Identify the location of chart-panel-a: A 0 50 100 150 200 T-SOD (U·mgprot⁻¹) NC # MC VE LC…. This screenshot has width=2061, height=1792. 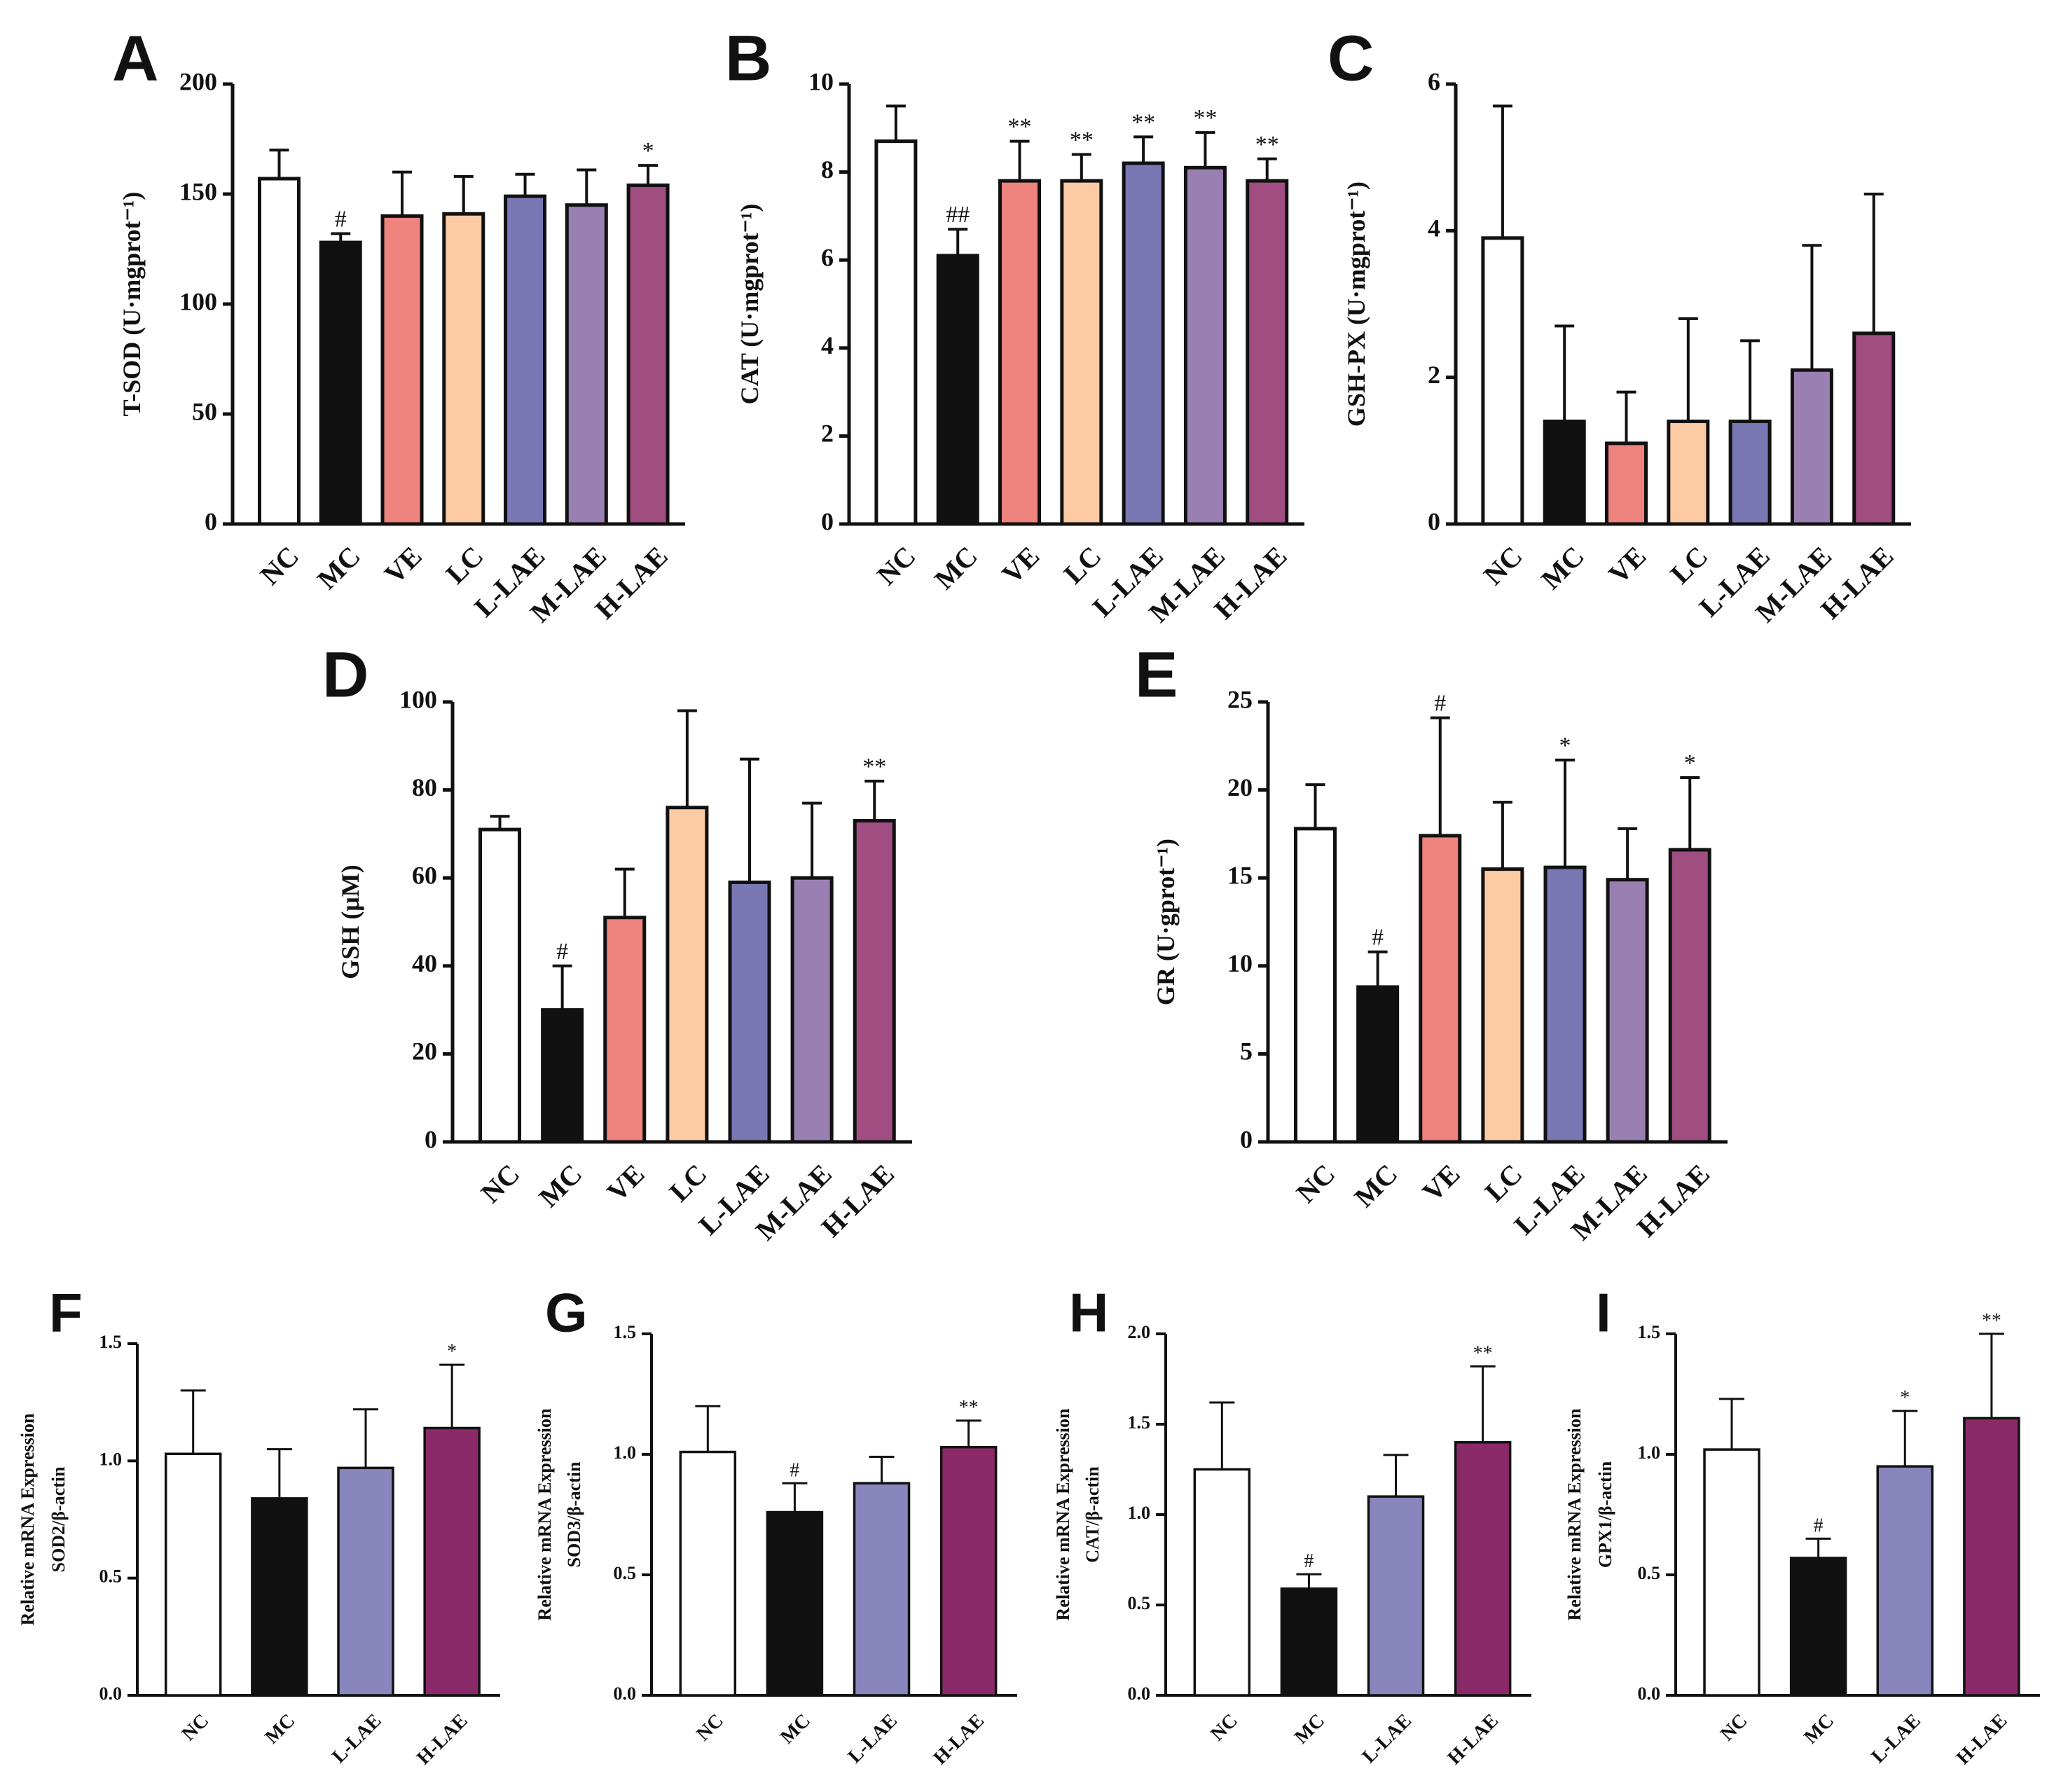
(398, 325).